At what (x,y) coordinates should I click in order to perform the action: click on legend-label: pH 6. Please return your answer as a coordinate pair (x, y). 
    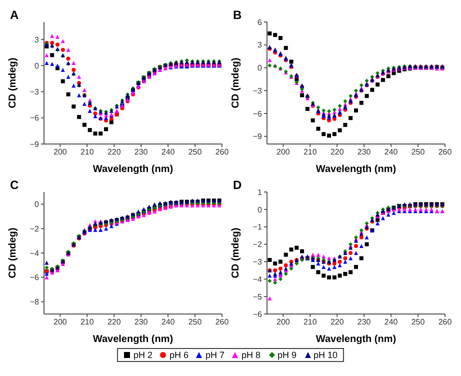
    Looking at the image, I should click on (178, 355).